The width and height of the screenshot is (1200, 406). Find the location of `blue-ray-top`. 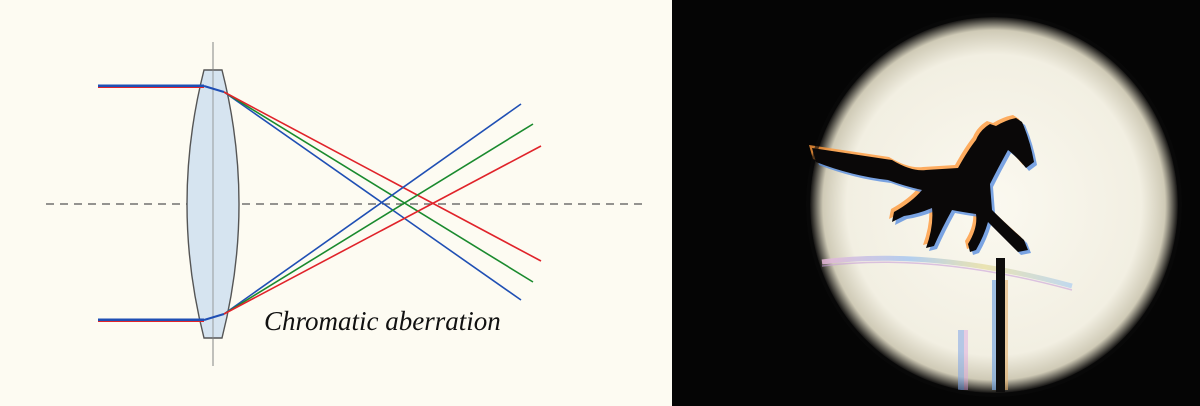

blue-ray-top is located at coordinates (372, 196).